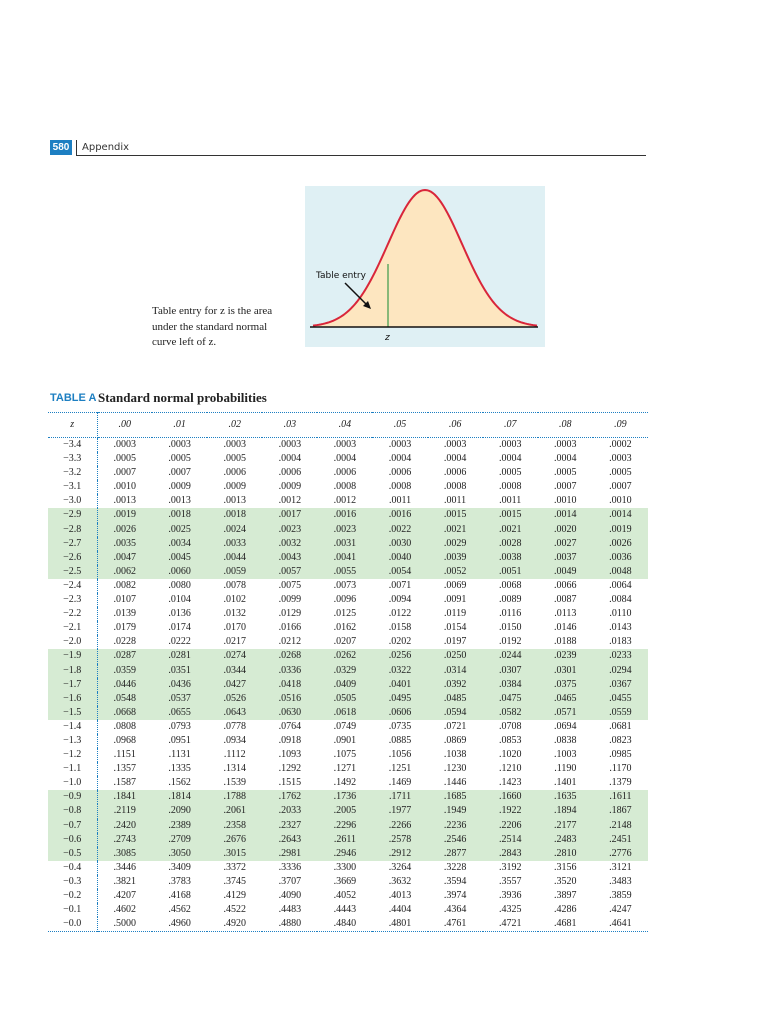 The height and width of the screenshot is (1024, 768). Describe the element at coordinates (125, 487) in the screenshot. I see `probability: .0010` at that location.